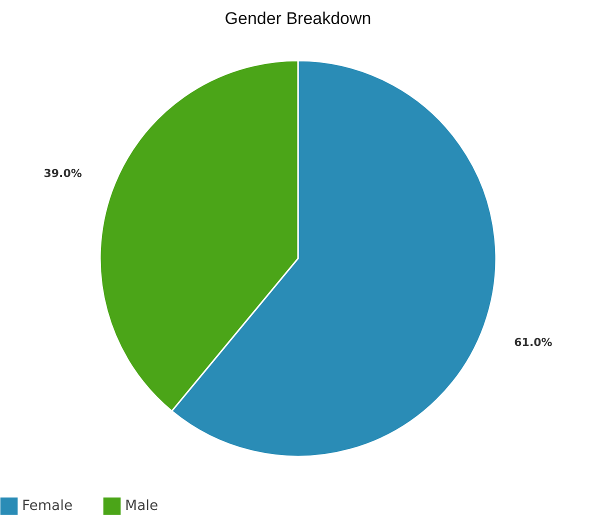 This screenshot has width=596, height=525. What do you see at coordinates (141, 506) in the screenshot?
I see `legend-label: Male` at bounding box center [141, 506].